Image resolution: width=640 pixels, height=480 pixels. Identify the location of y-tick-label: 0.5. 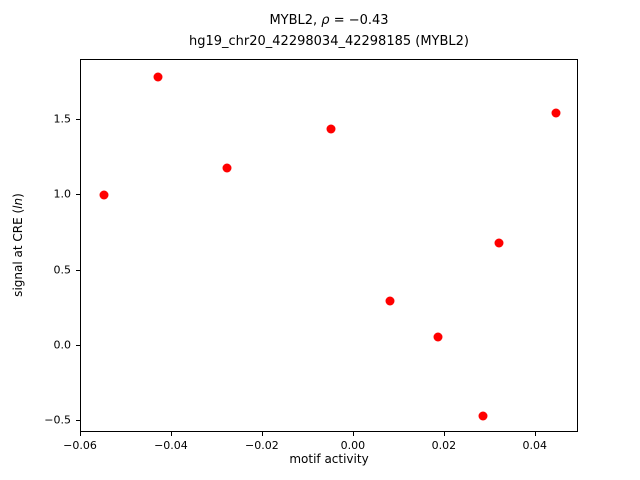
(62, 269).